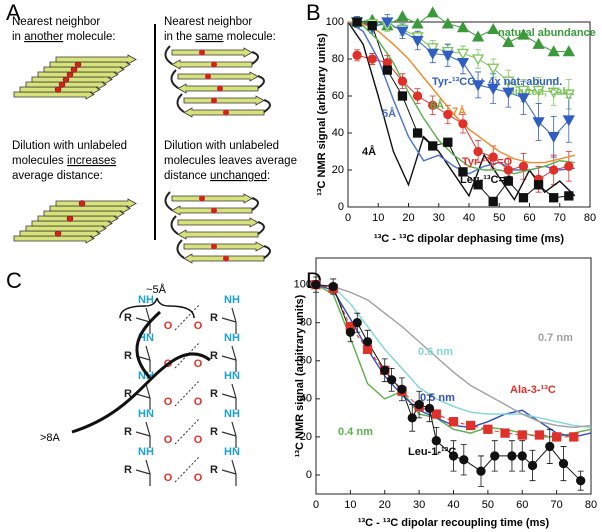  Describe the element at coordinates (378, 218) in the screenshot. I see `x-tick-label: 10` at that location.